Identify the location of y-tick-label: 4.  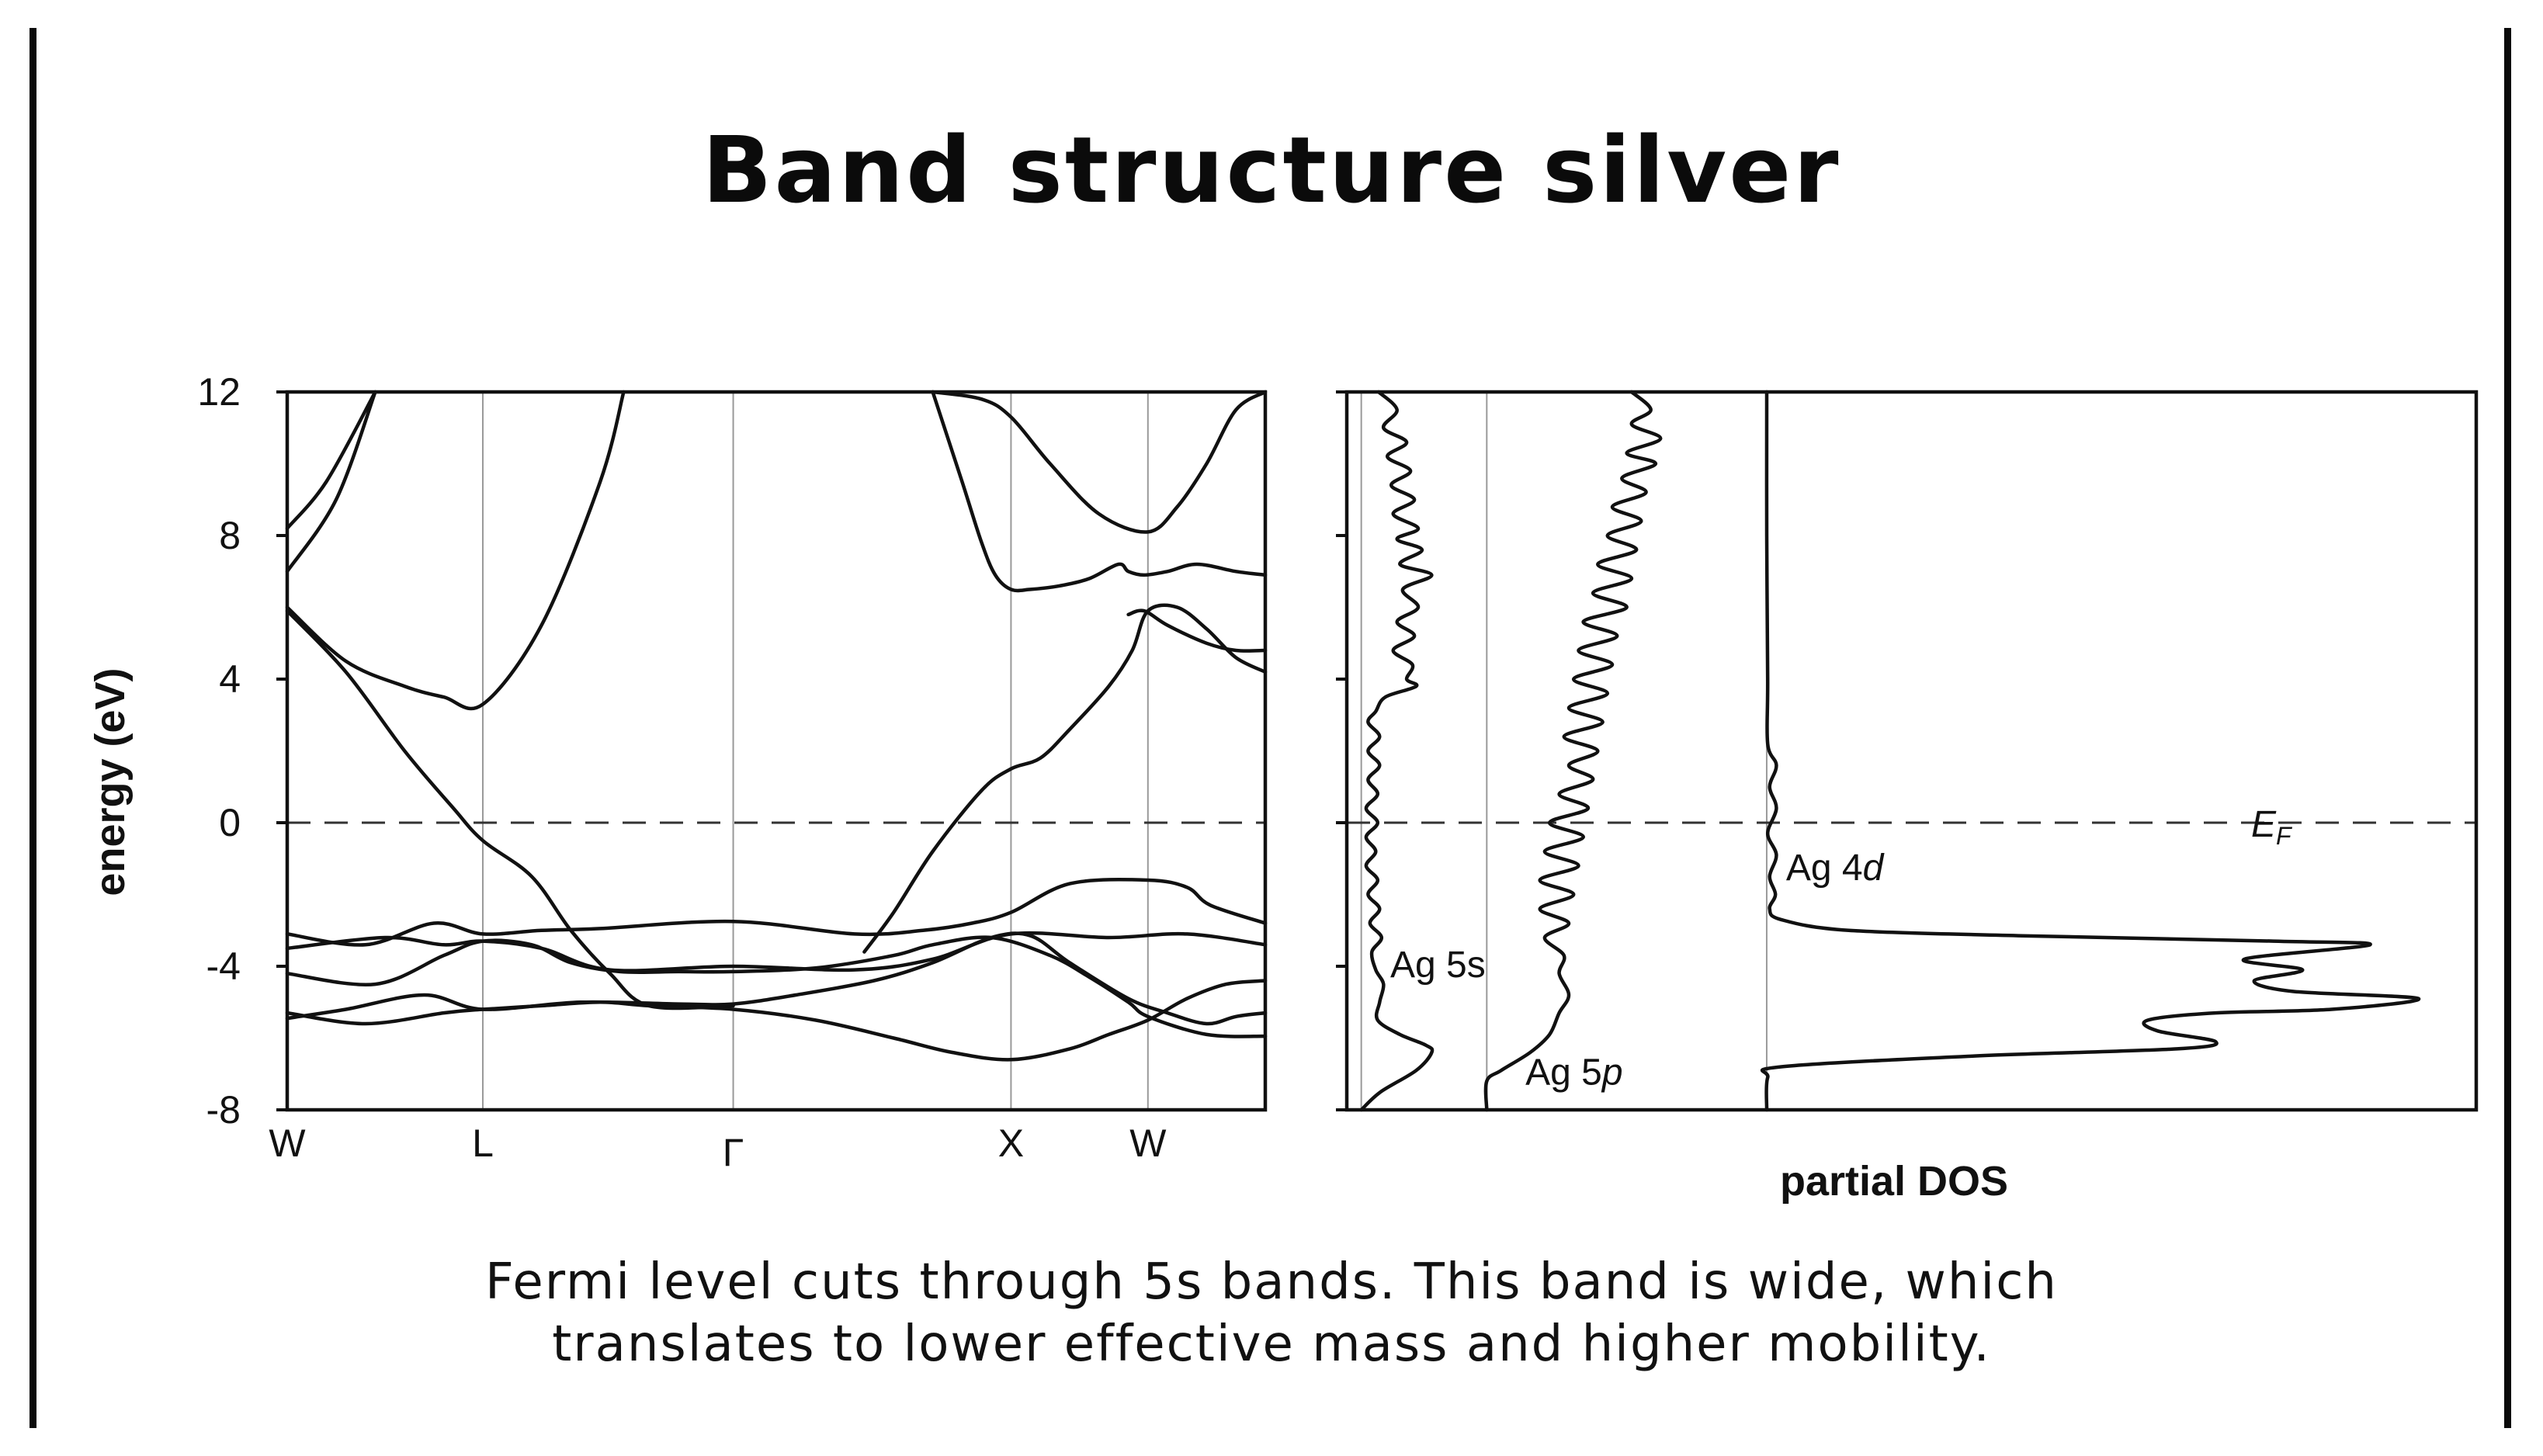
(230, 679).